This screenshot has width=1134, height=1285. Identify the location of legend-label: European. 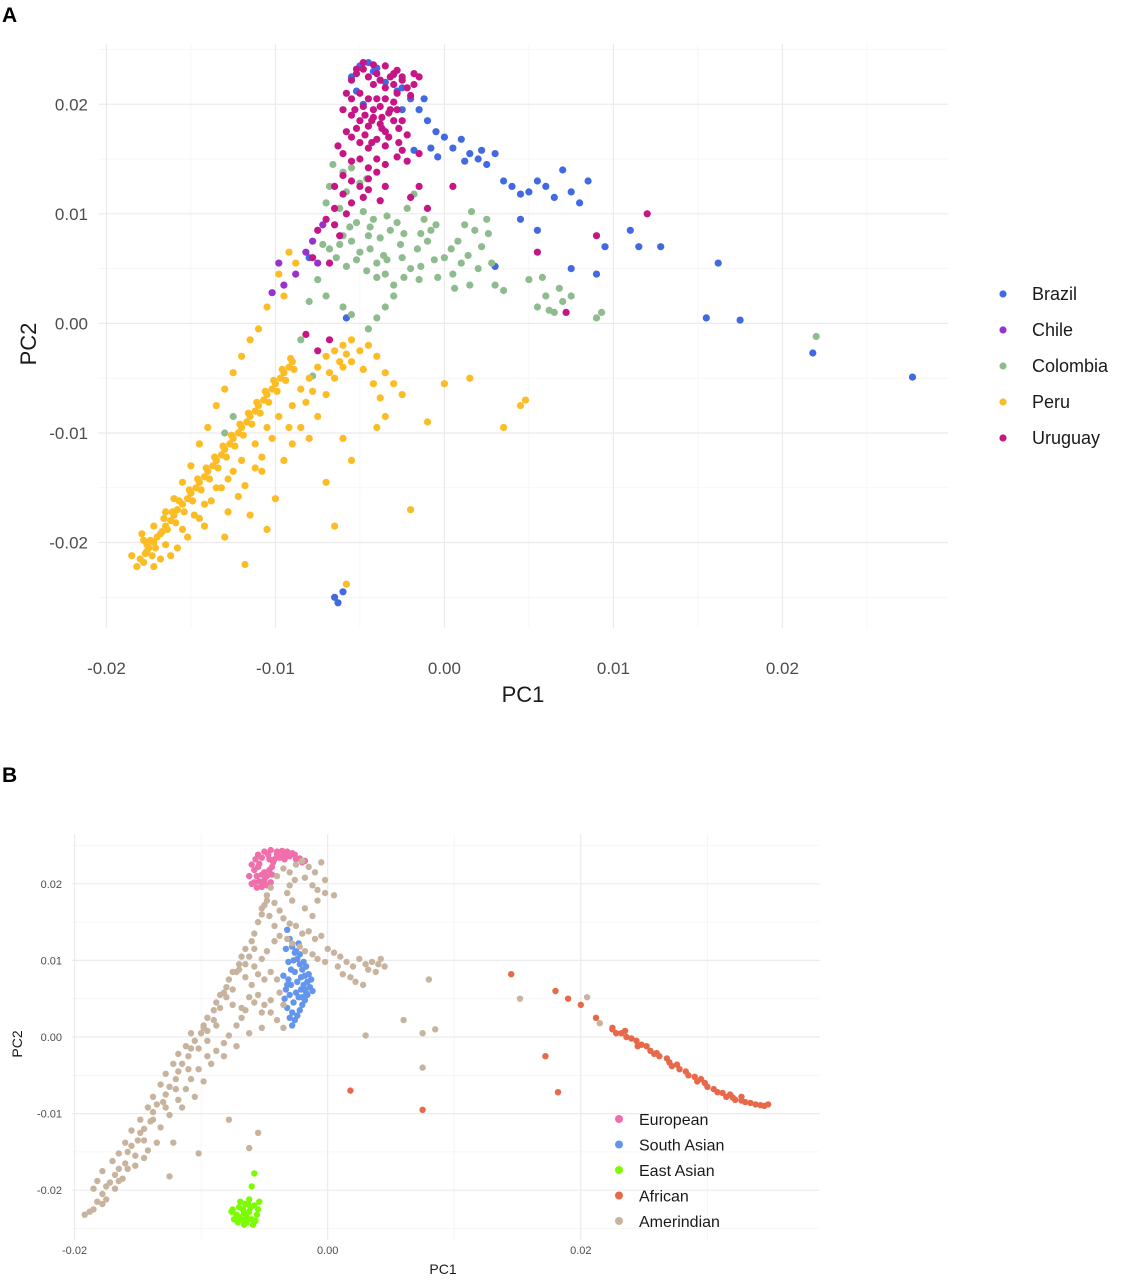
(673, 1120).